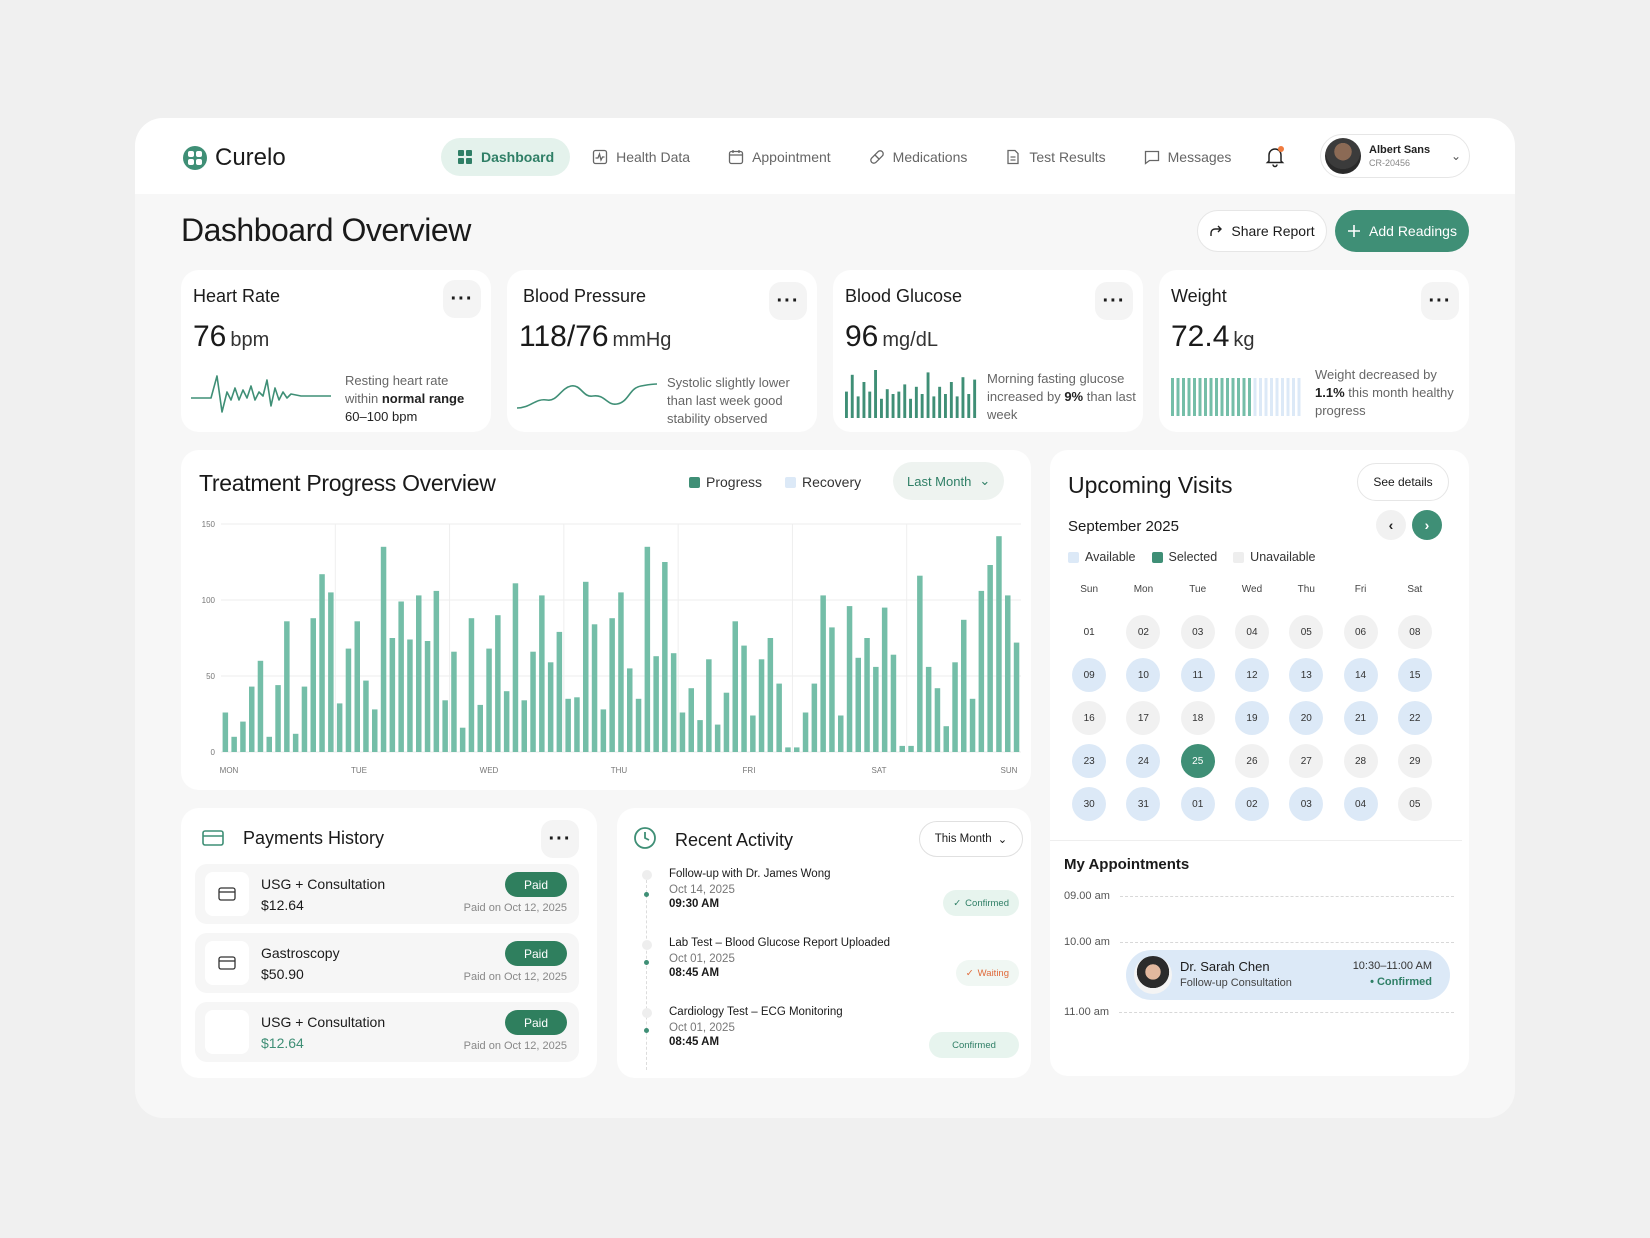  I want to click on calendar-day: 31, so click(1143, 804).